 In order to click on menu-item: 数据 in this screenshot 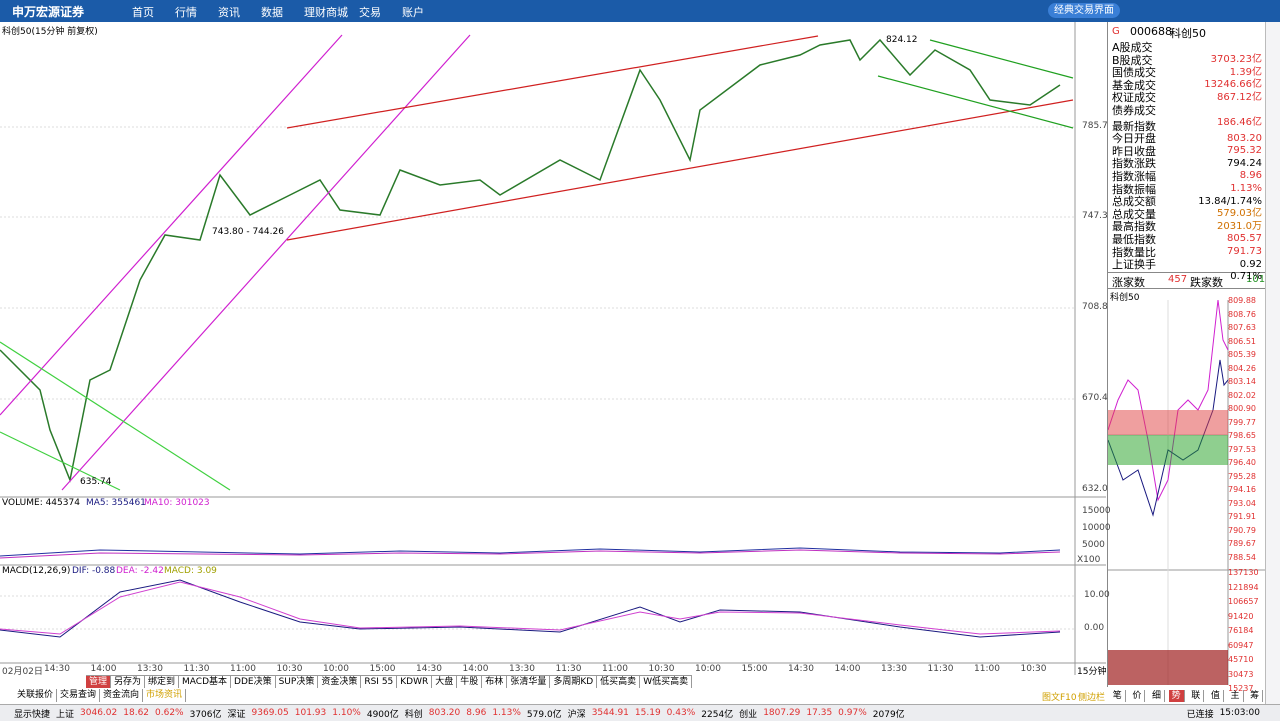, I will do `click(272, 12)`.